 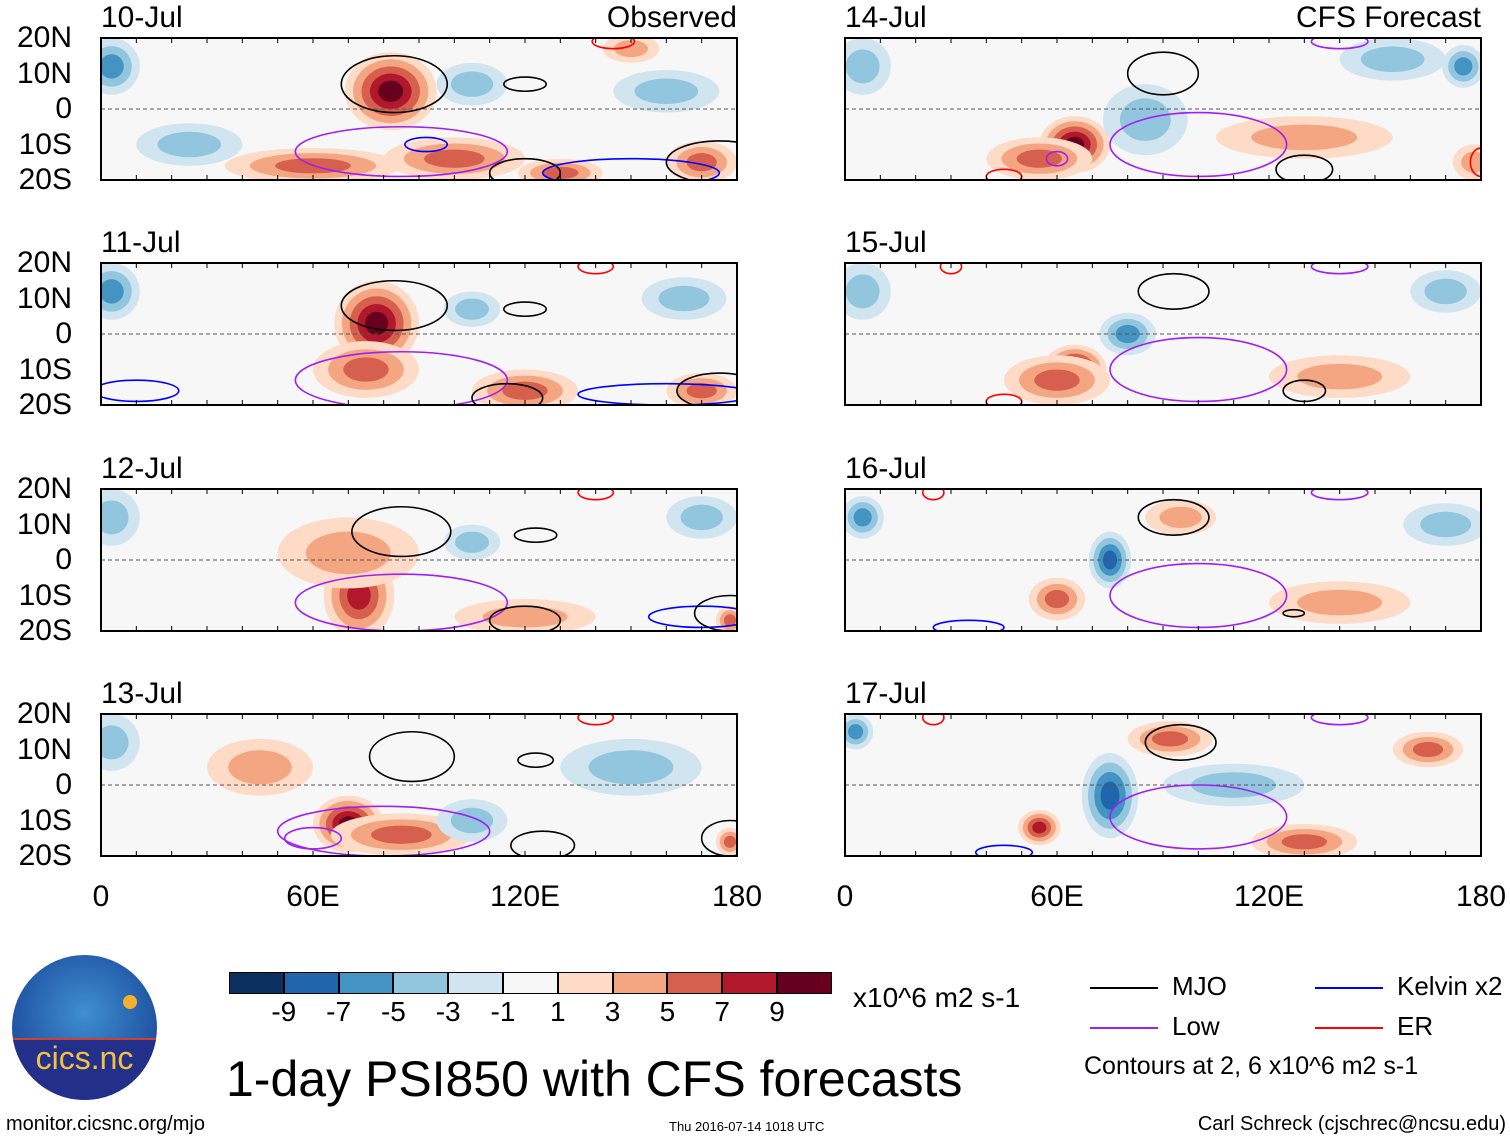 I want to click on legend-line-kelvin-x2, so click(x=1349, y=988).